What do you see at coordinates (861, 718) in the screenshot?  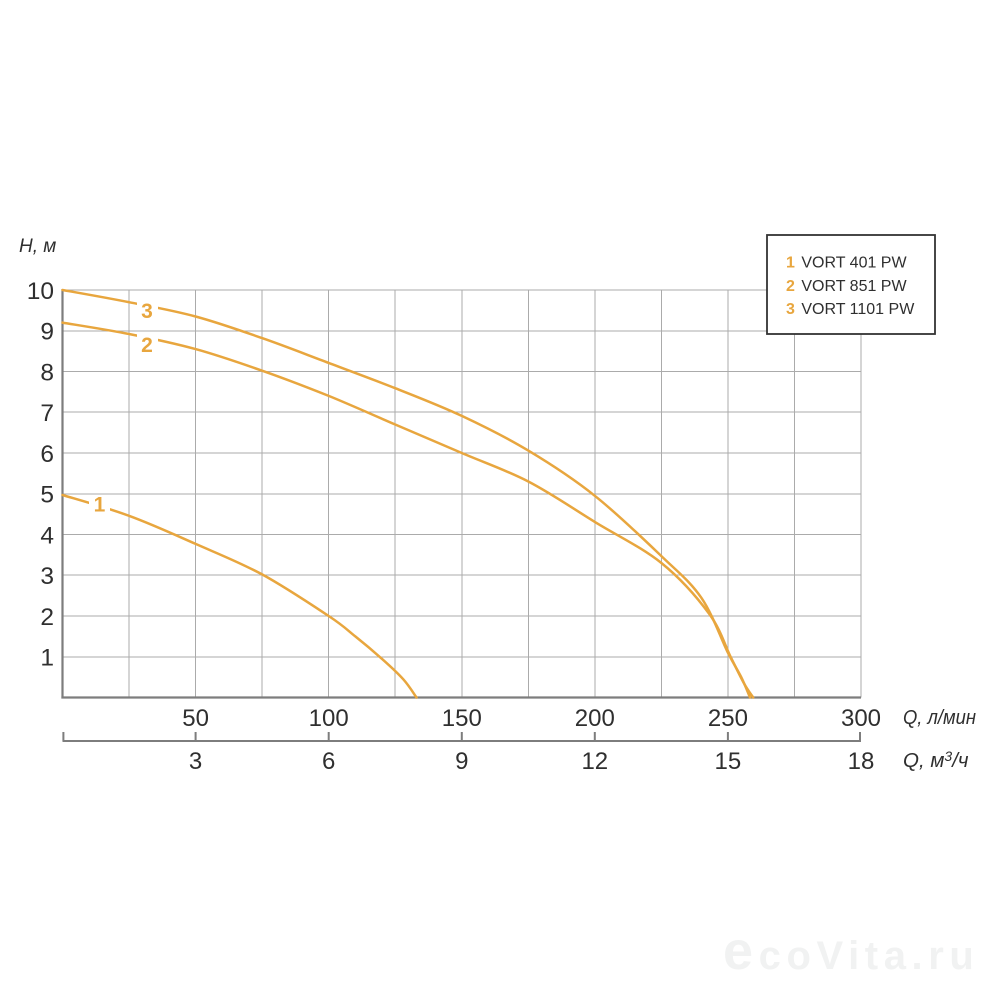 I see `svg-text: 300` at bounding box center [861, 718].